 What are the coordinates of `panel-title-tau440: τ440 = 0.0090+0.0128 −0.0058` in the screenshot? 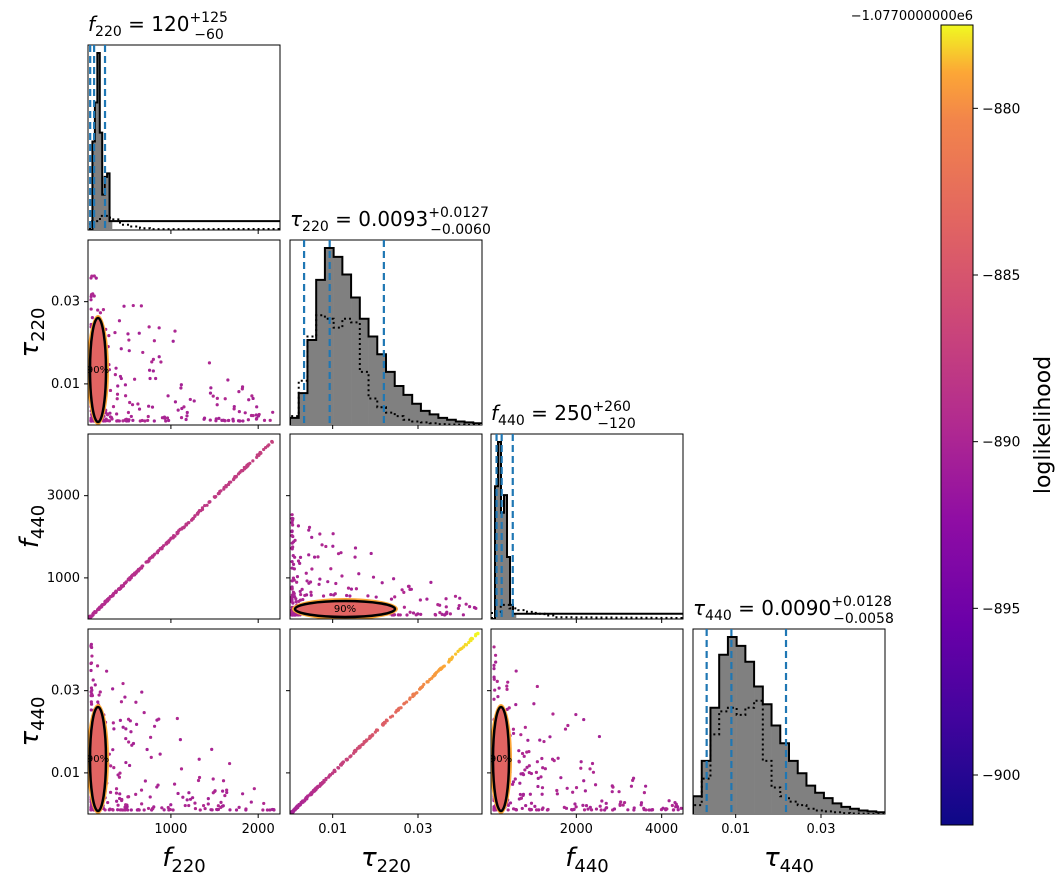 It's located at (793, 610).